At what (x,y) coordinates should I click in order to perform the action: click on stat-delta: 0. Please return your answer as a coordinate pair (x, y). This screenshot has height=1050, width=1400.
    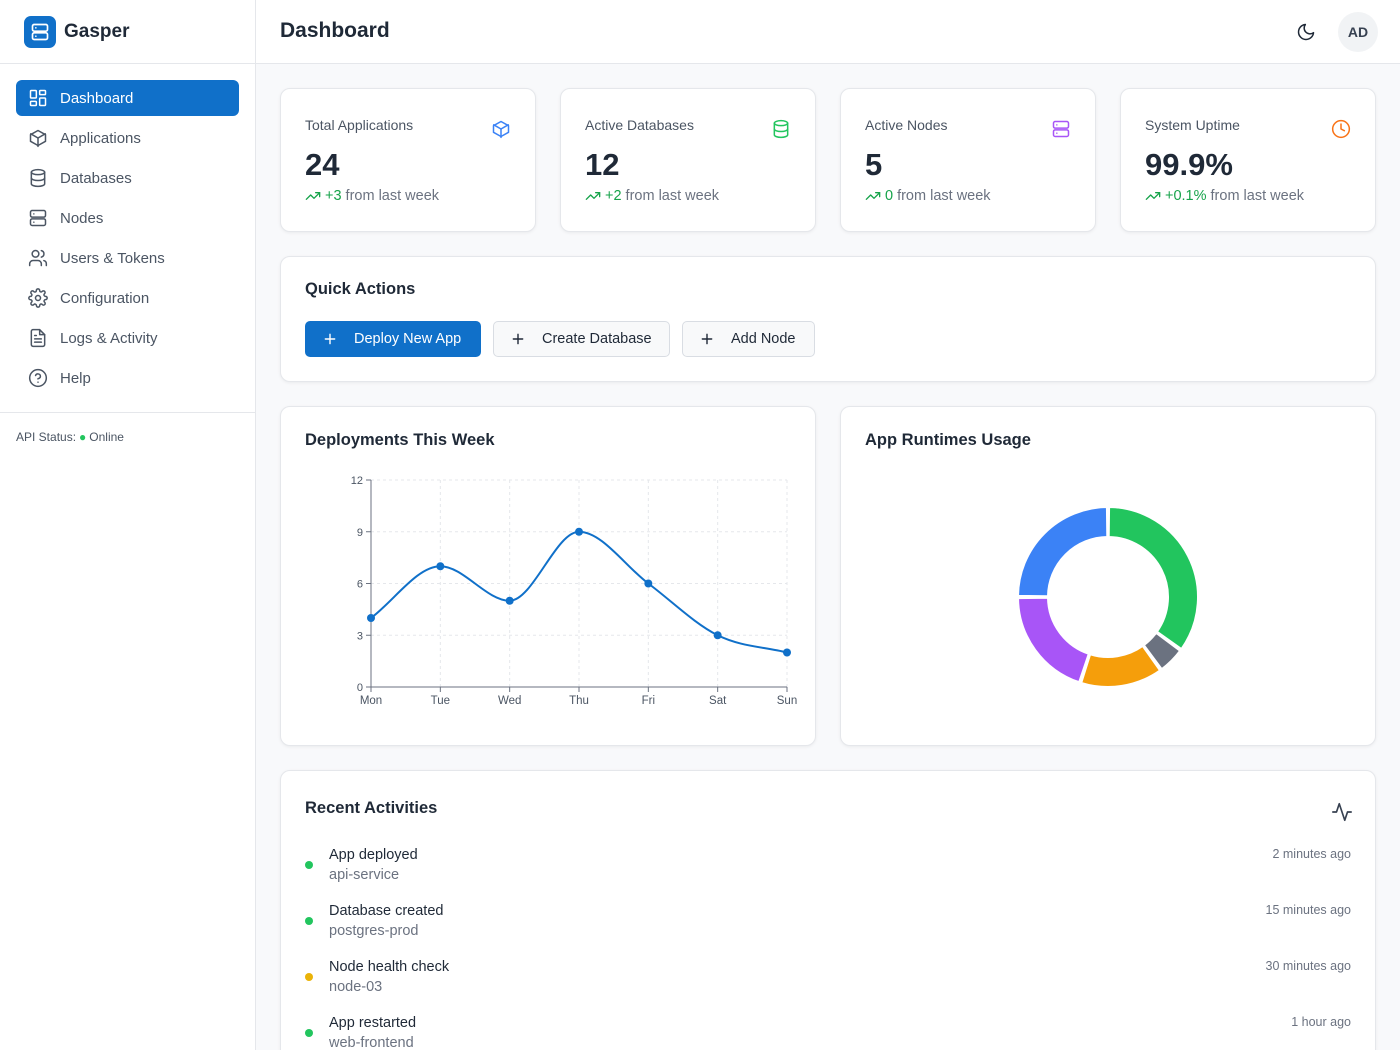
    Looking at the image, I should click on (889, 196).